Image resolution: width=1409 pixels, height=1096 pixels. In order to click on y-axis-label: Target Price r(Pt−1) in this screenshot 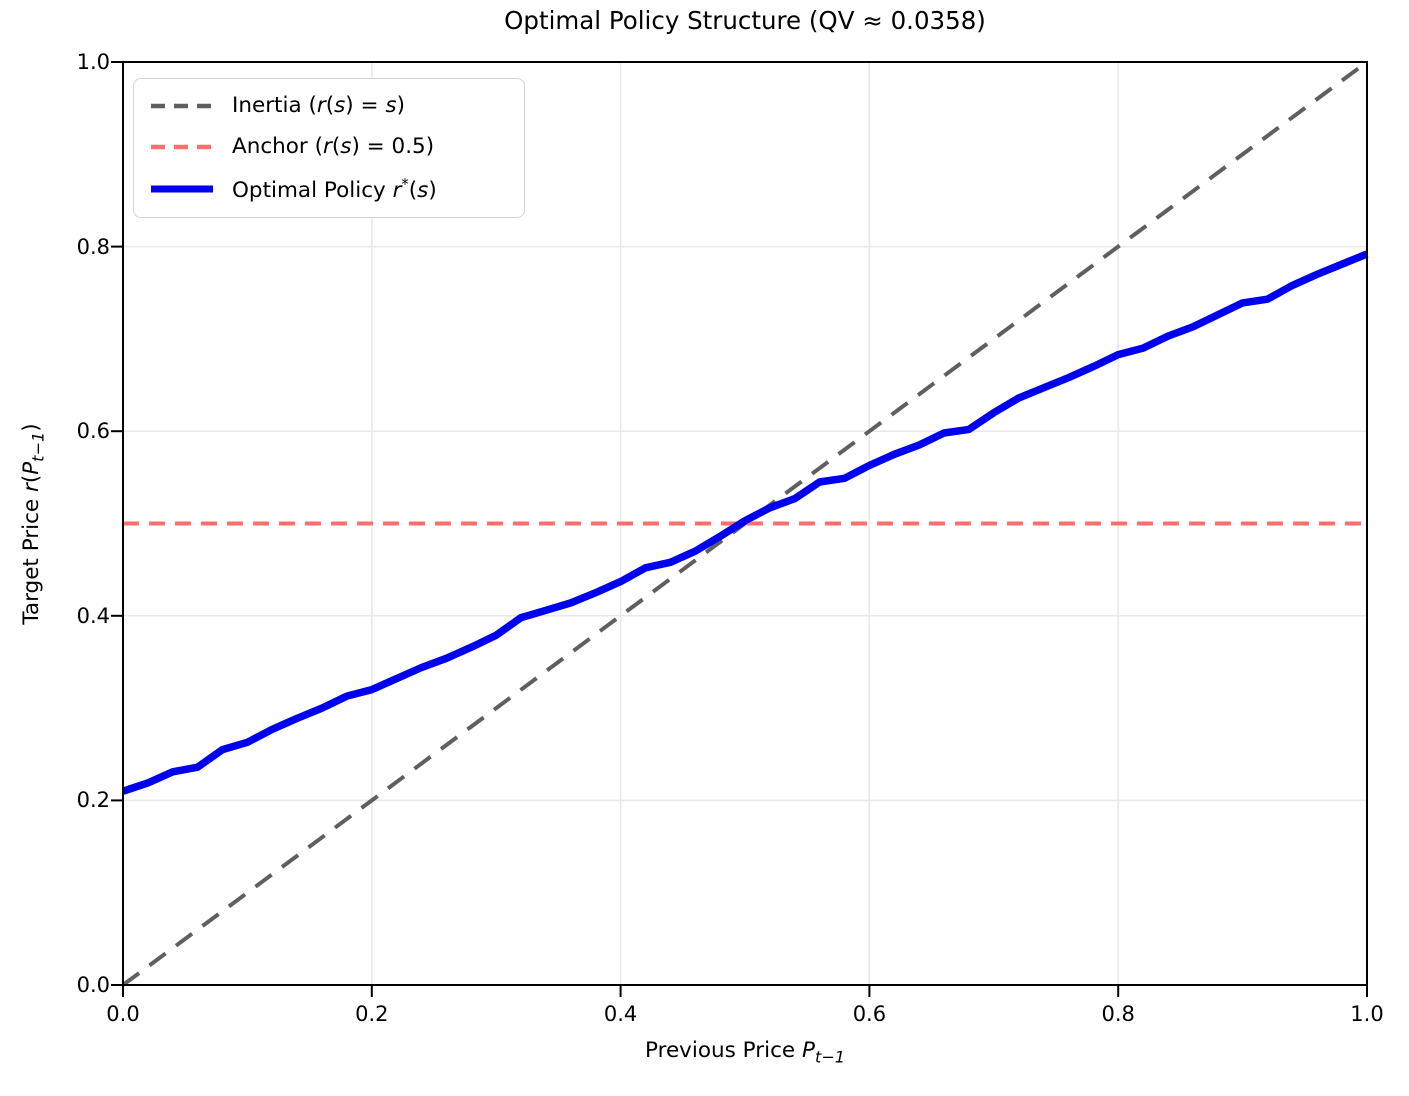, I will do `click(32, 524)`.